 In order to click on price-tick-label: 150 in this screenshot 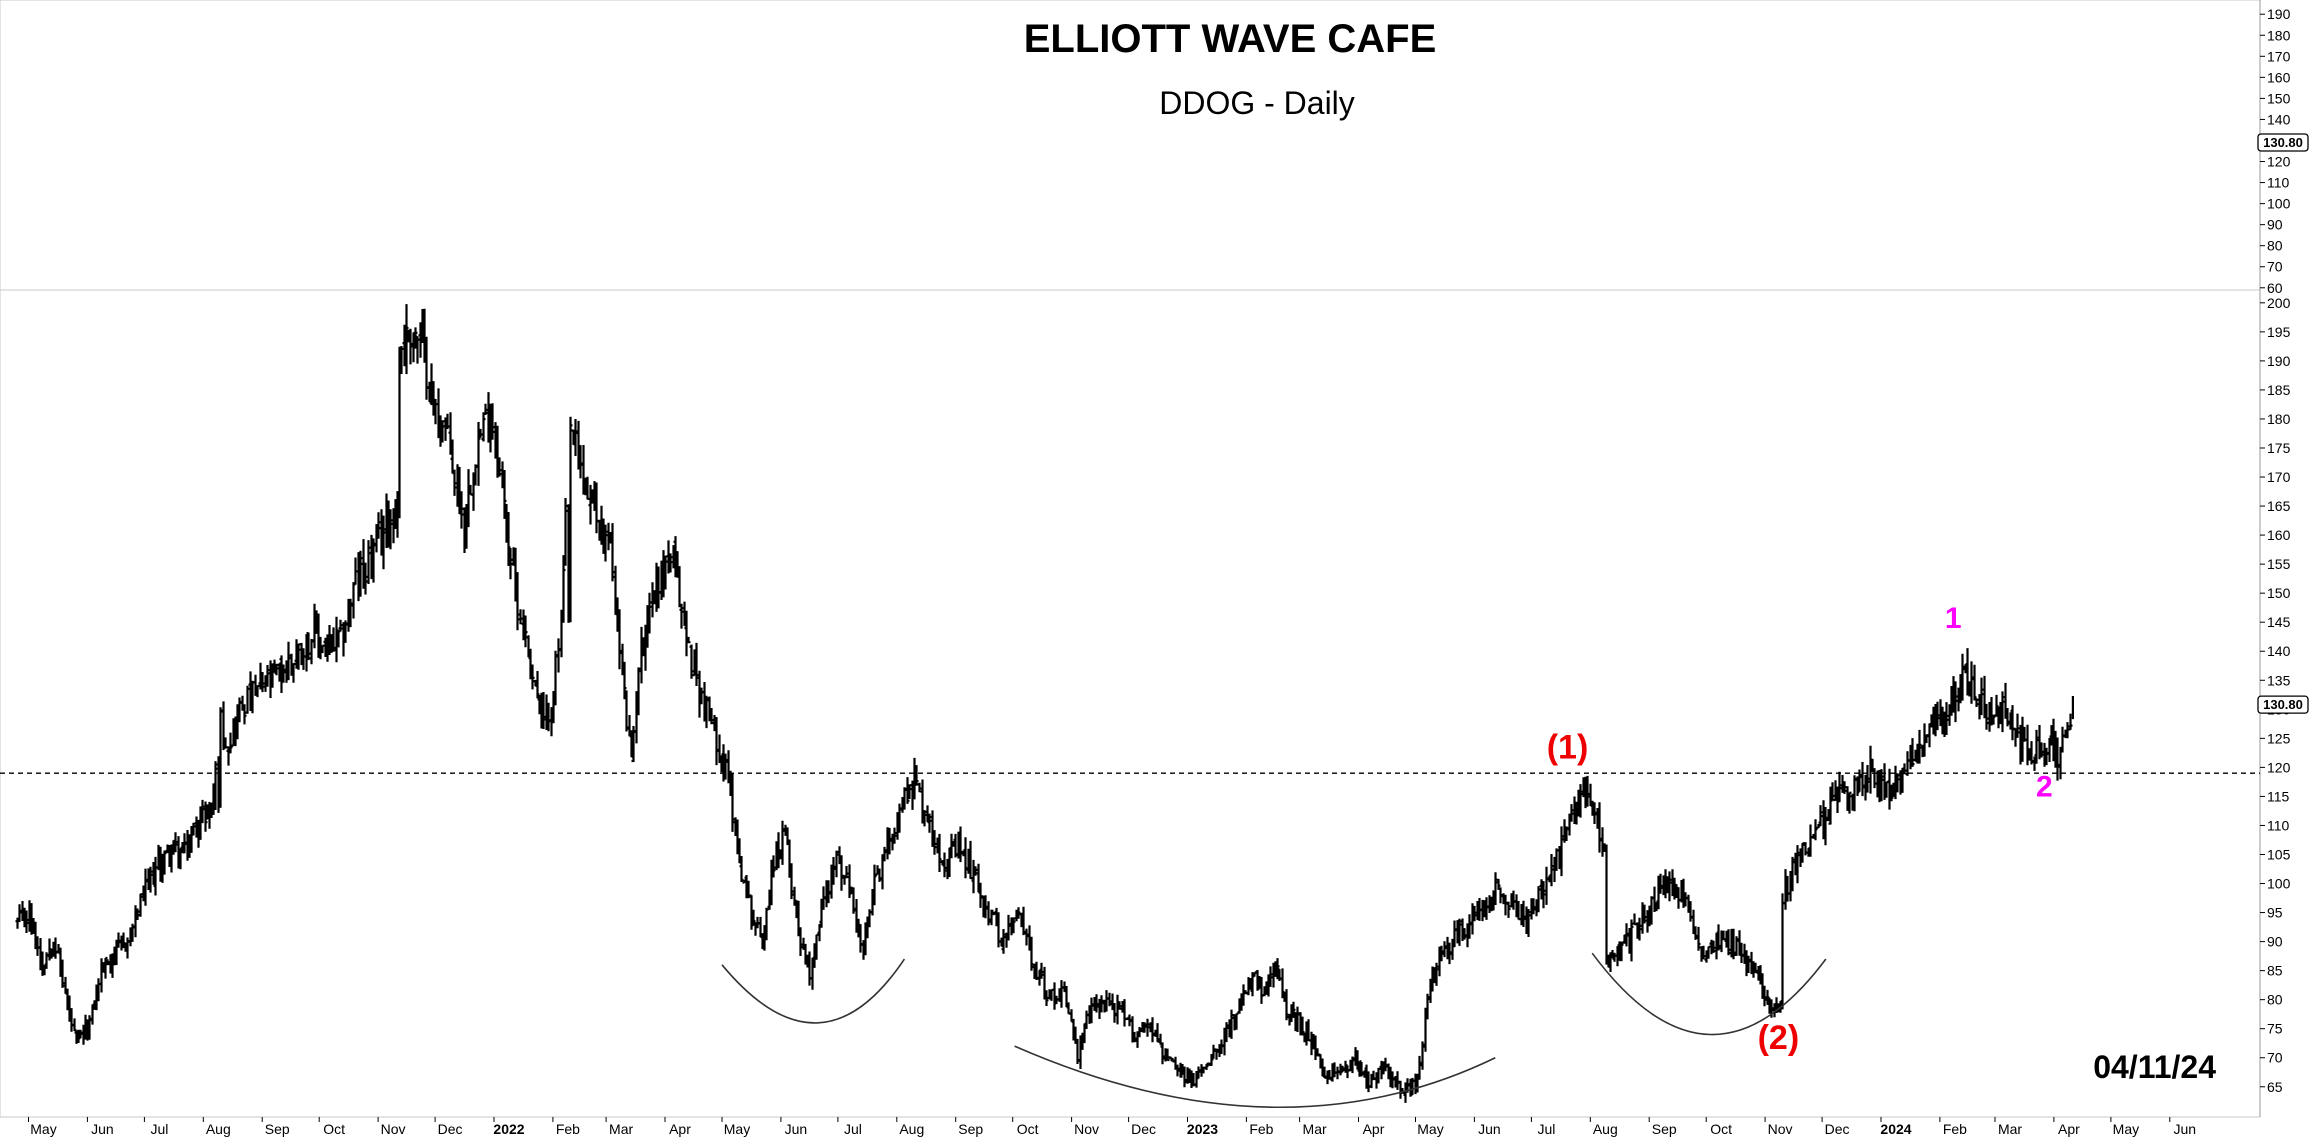, I will do `click(2279, 593)`.